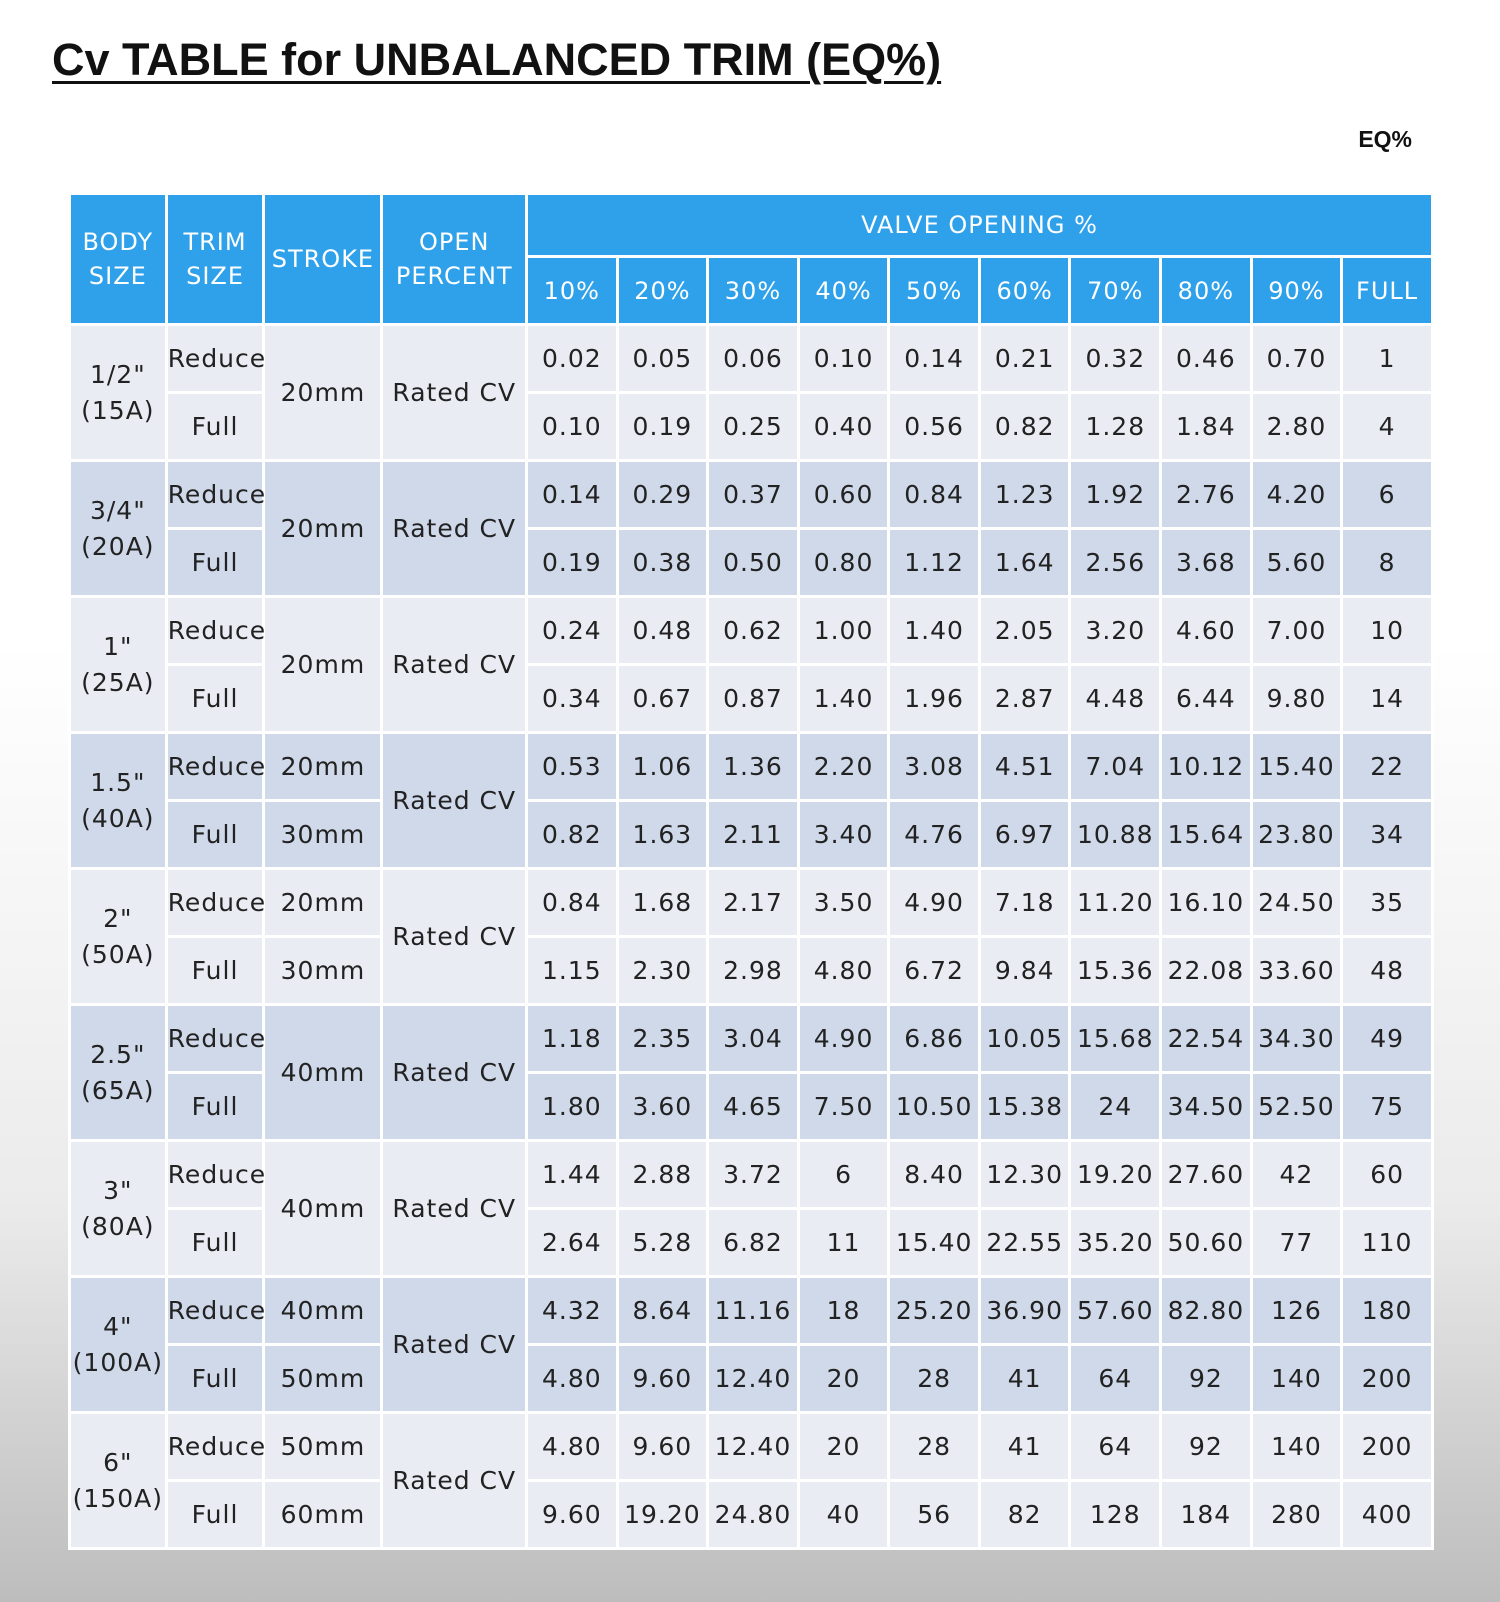 This screenshot has width=1500, height=1602. I want to click on cv-value-cell: 1.06, so click(662, 766).